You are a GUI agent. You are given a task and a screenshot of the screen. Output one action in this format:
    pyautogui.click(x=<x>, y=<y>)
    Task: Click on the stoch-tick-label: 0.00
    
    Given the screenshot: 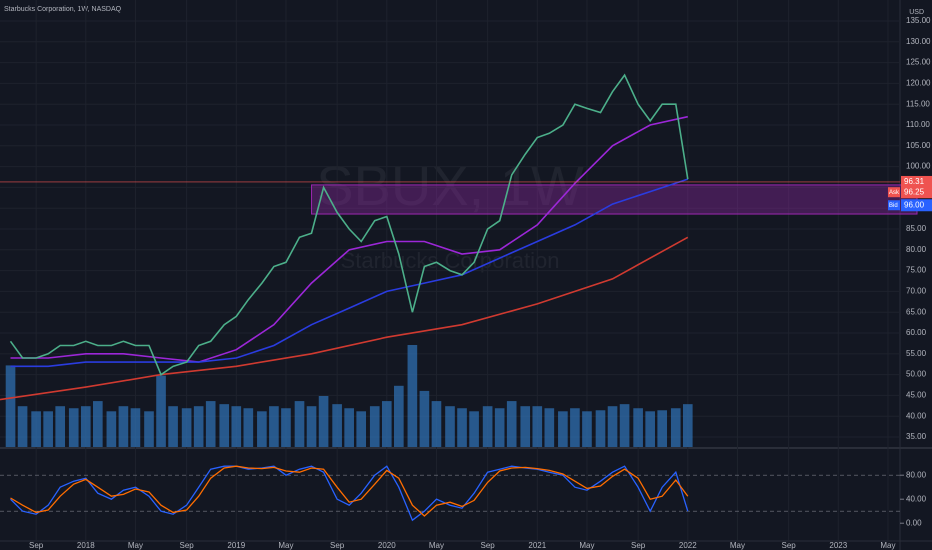 What is the action you would take?
    pyautogui.click(x=914, y=522)
    